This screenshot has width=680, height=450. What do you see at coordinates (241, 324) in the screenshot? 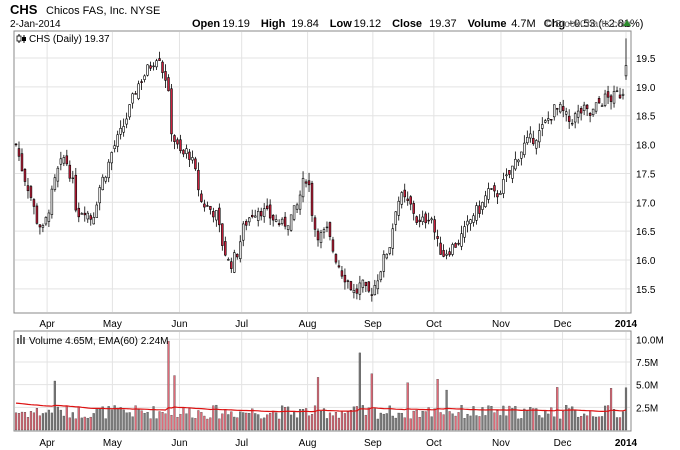
I see `price-month-label: Jul` at bounding box center [241, 324].